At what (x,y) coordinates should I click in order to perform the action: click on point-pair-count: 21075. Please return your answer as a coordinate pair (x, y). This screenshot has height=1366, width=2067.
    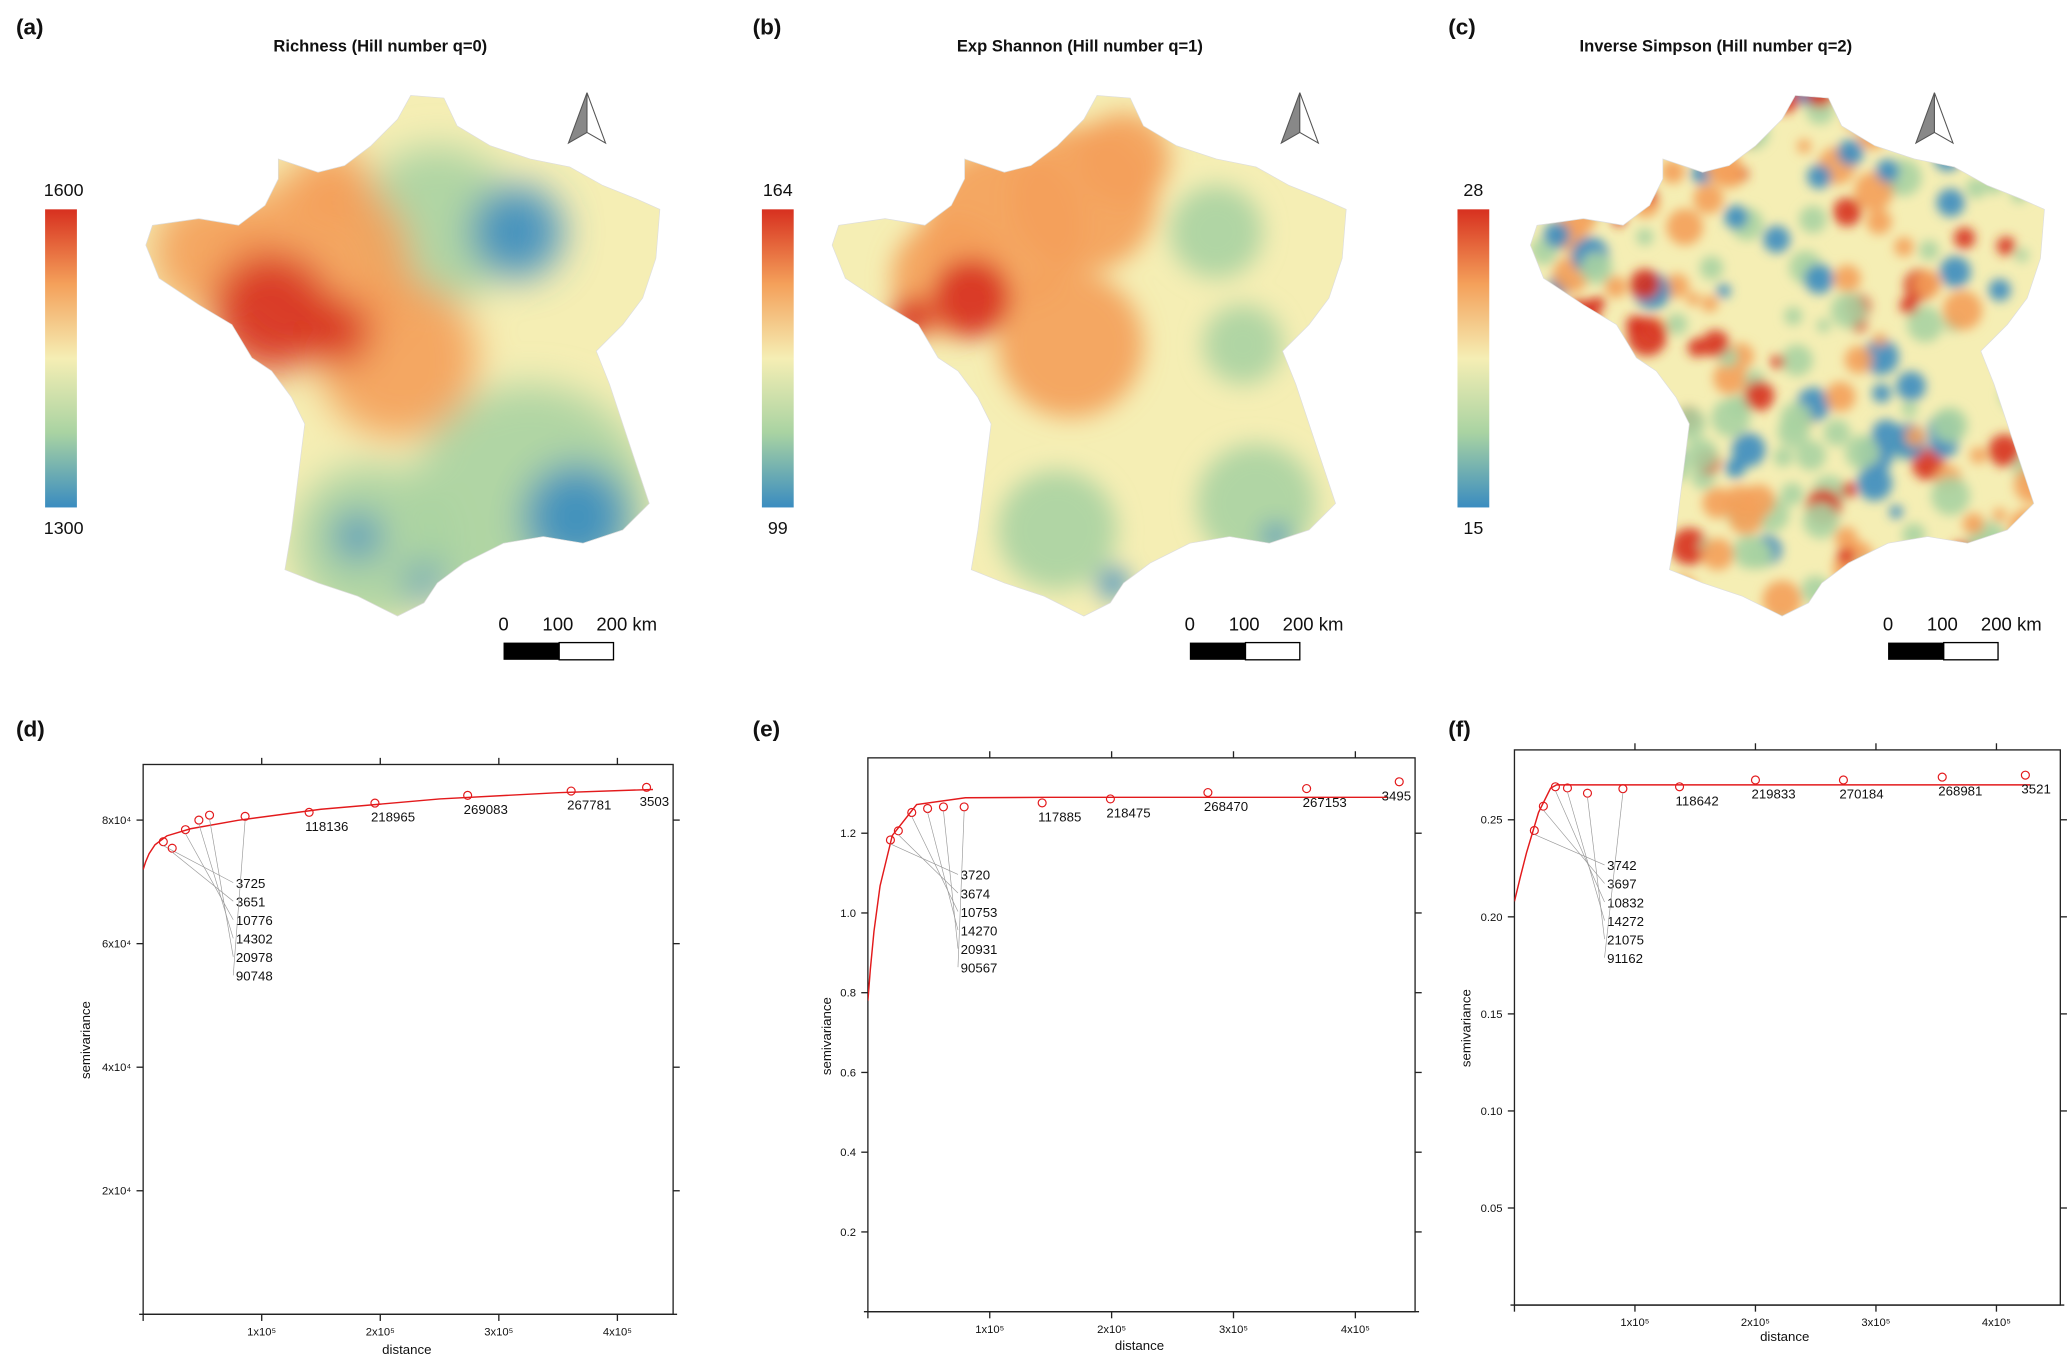
    Looking at the image, I should click on (1625, 939).